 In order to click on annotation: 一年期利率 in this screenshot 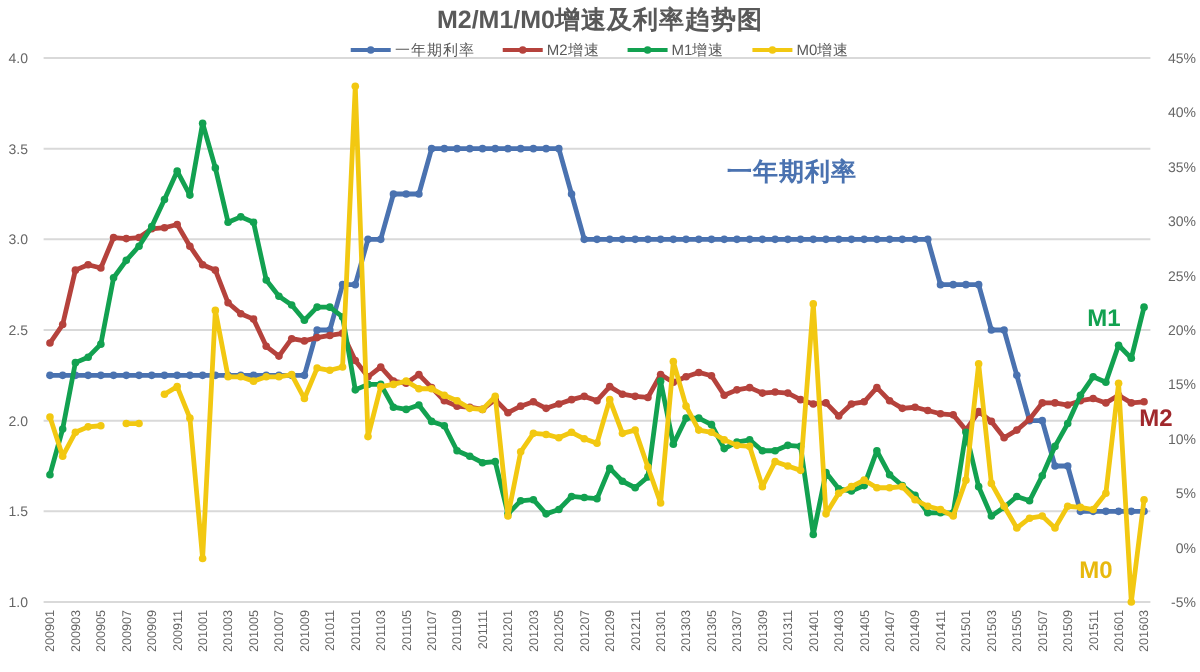, I will do `click(792, 171)`.